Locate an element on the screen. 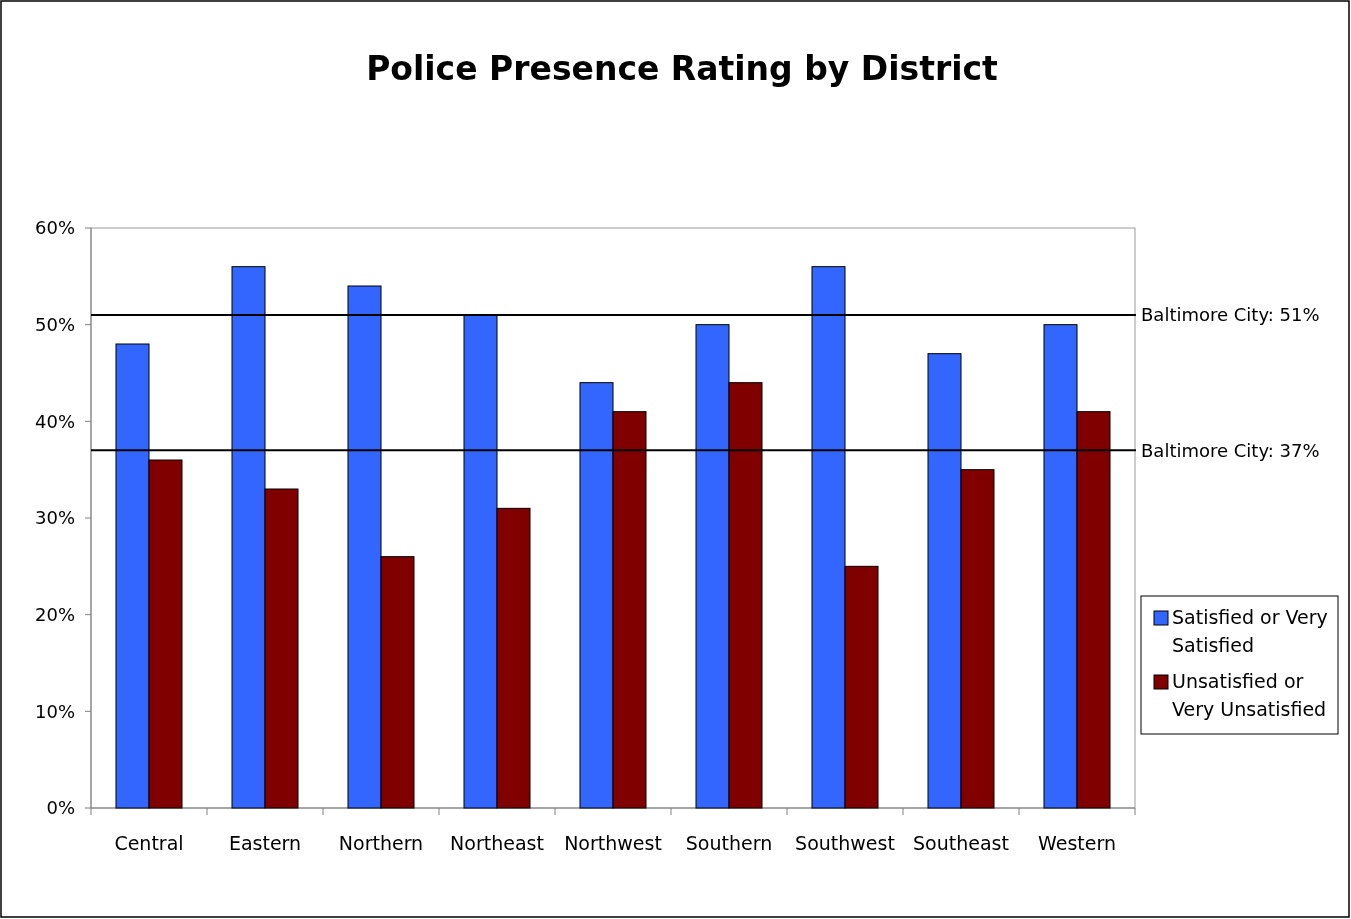 The height and width of the screenshot is (919, 1351). y-tick-label: 0% is located at coordinates (60, 808).